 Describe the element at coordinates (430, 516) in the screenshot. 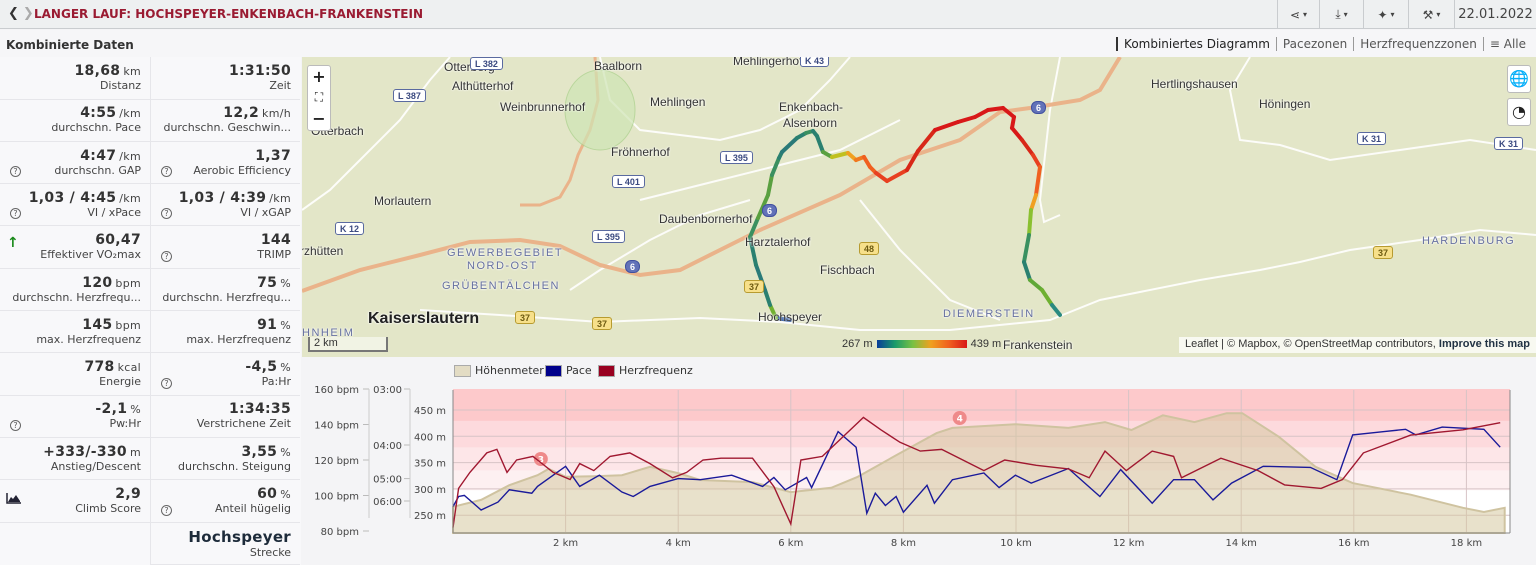

I see `elevation-tick-label: 250 m` at that location.